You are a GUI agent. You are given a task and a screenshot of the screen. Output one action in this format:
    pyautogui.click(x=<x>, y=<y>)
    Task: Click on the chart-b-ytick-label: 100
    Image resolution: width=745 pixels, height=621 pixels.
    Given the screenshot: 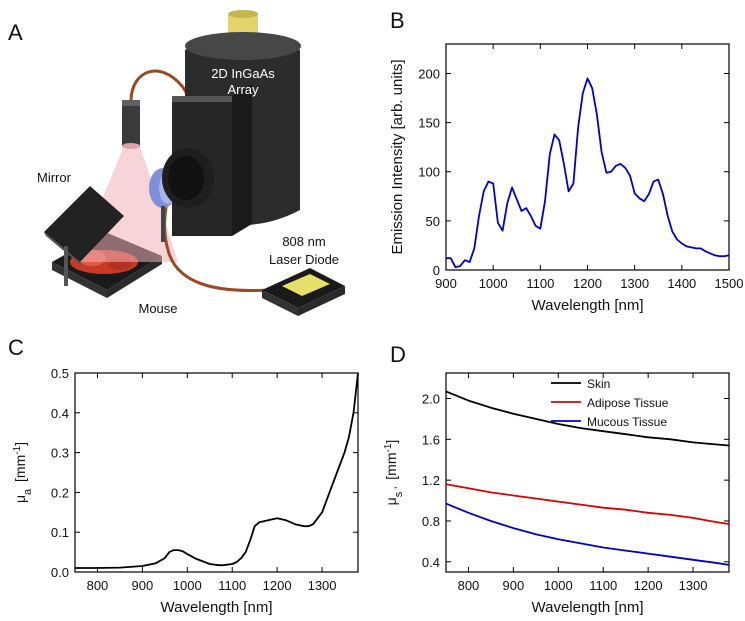 What is the action you would take?
    pyautogui.click(x=429, y=172)
    